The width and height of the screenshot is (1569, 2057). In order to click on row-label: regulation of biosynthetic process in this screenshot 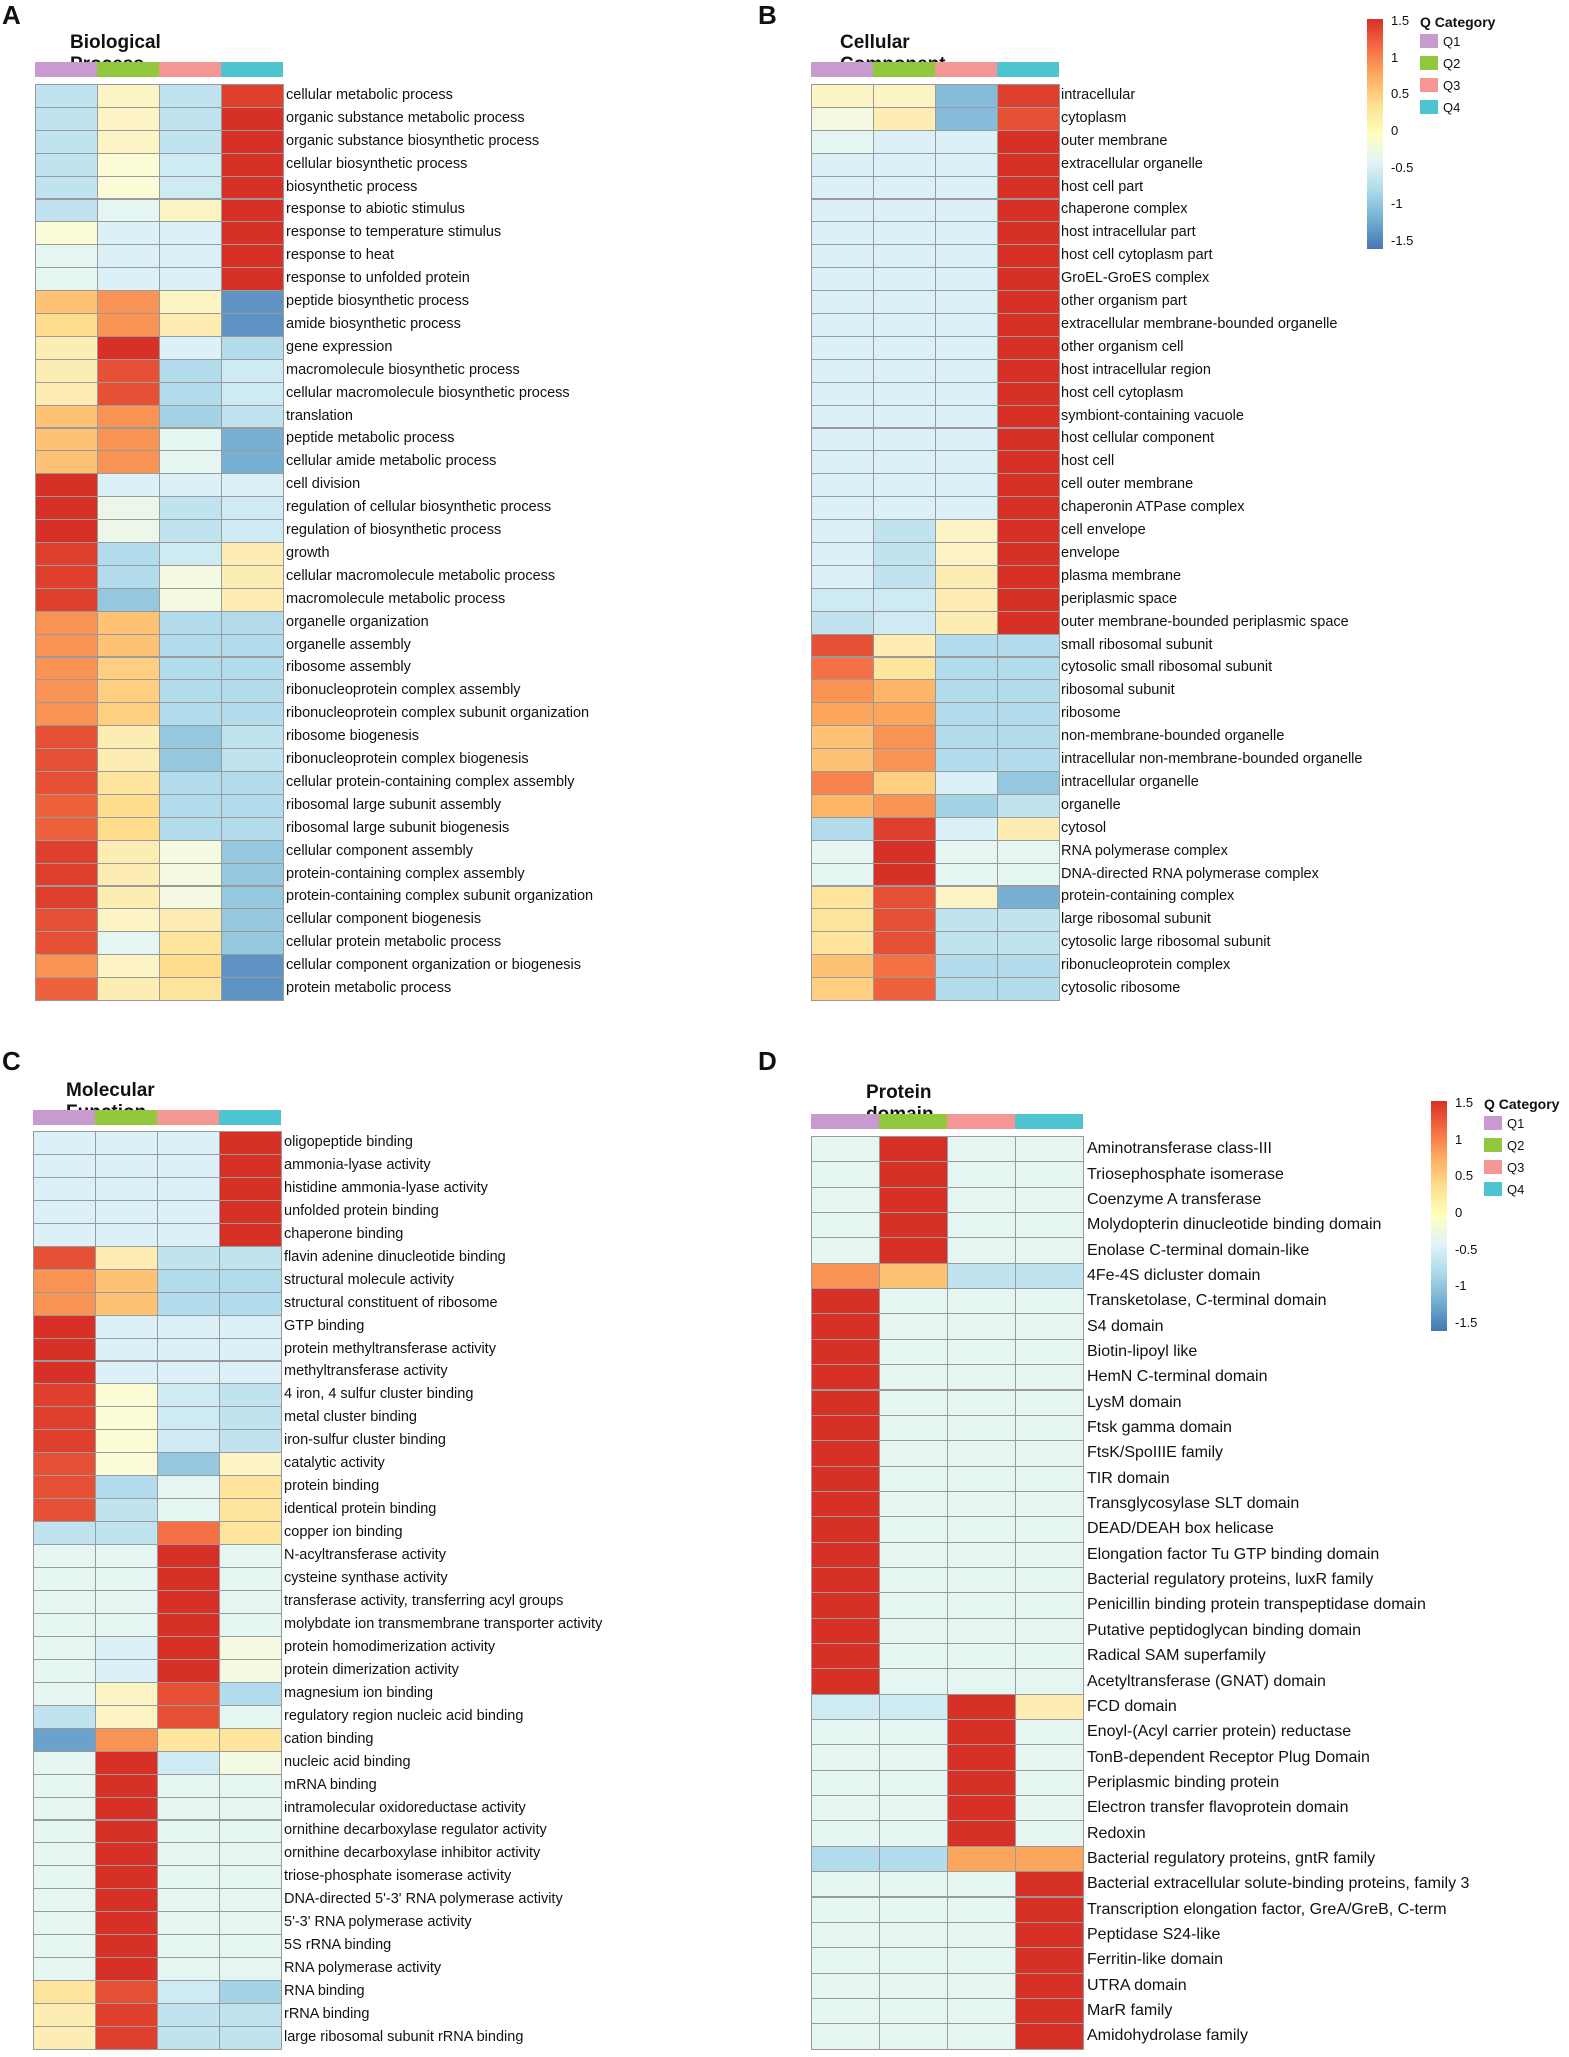, I will do `click(394, 530)`.